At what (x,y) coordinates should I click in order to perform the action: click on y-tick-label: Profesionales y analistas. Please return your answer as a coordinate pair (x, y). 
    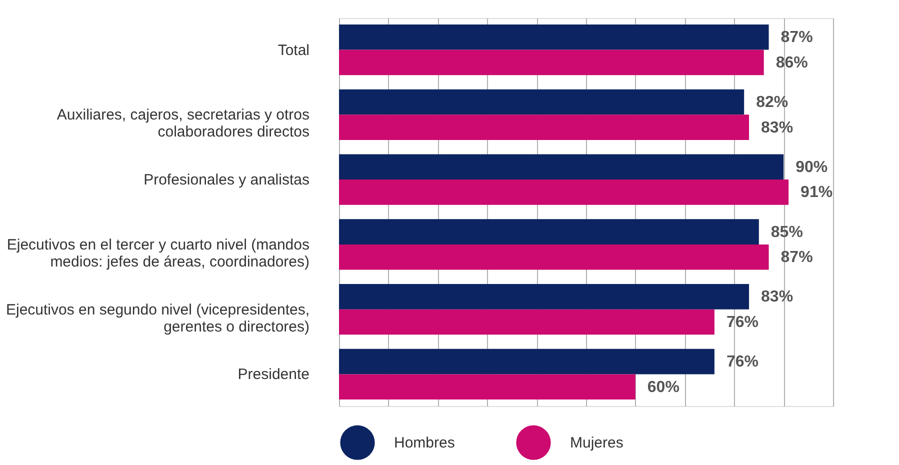
    Looking at the image, I should click on (227, 180).